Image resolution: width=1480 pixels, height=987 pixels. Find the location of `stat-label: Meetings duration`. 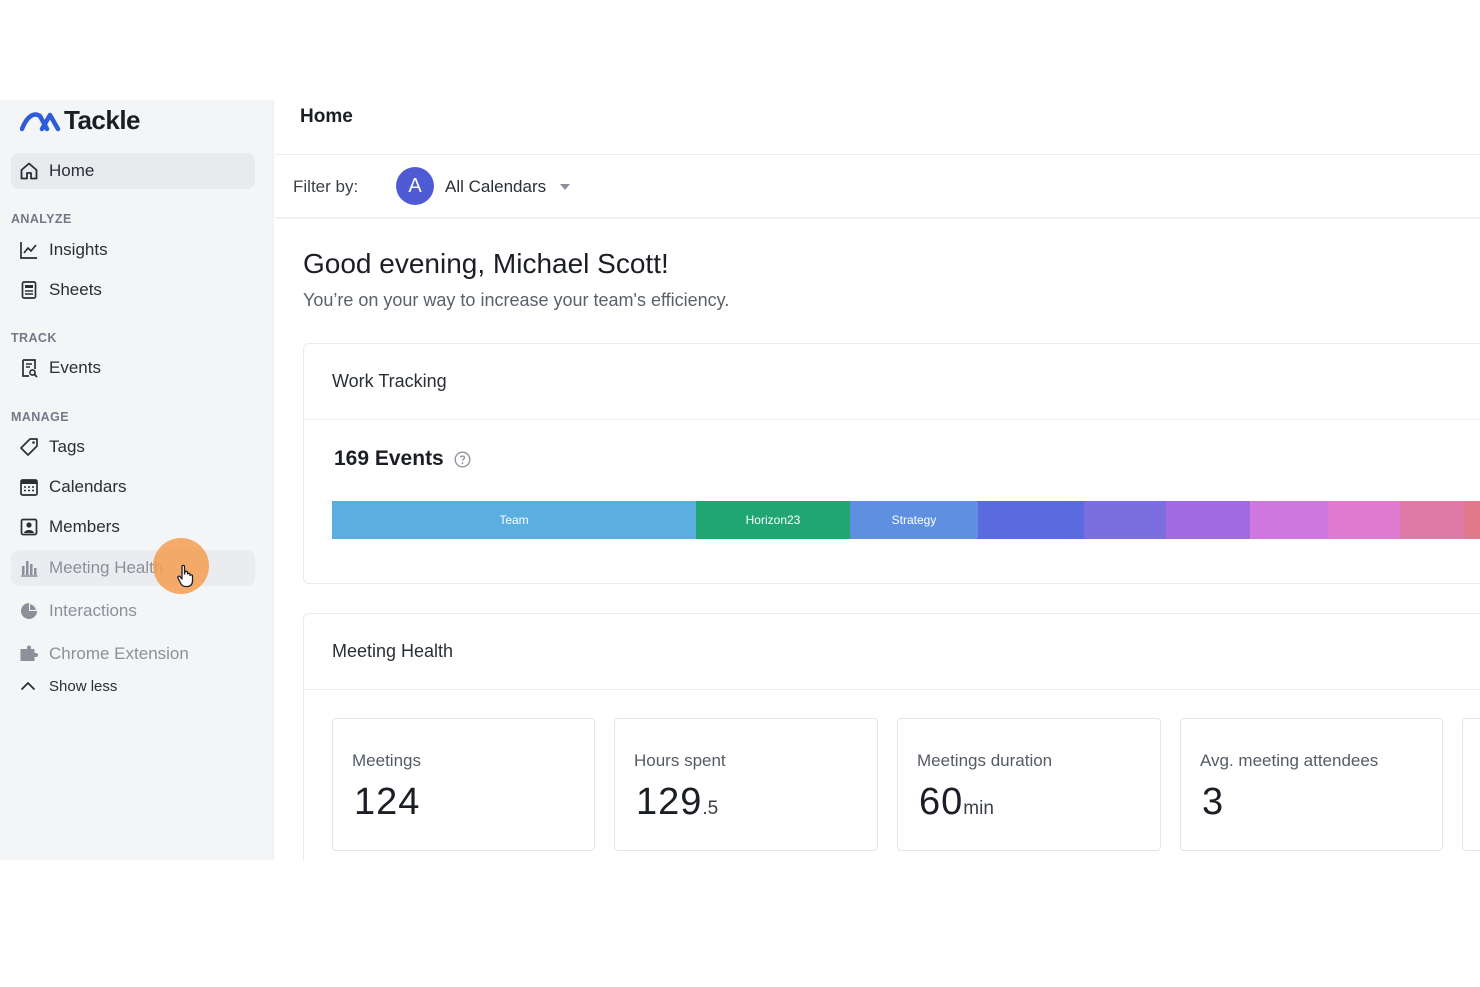

stat-label: Meetings duration is located at coordinates (985, 760).